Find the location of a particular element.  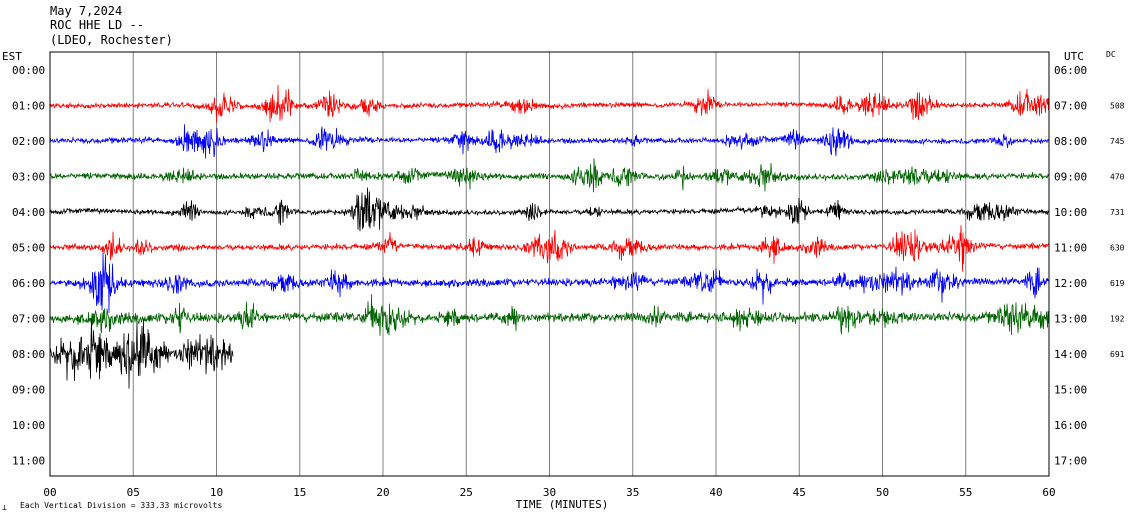

dc-value: 508 is located at coordinates (1117, 106).